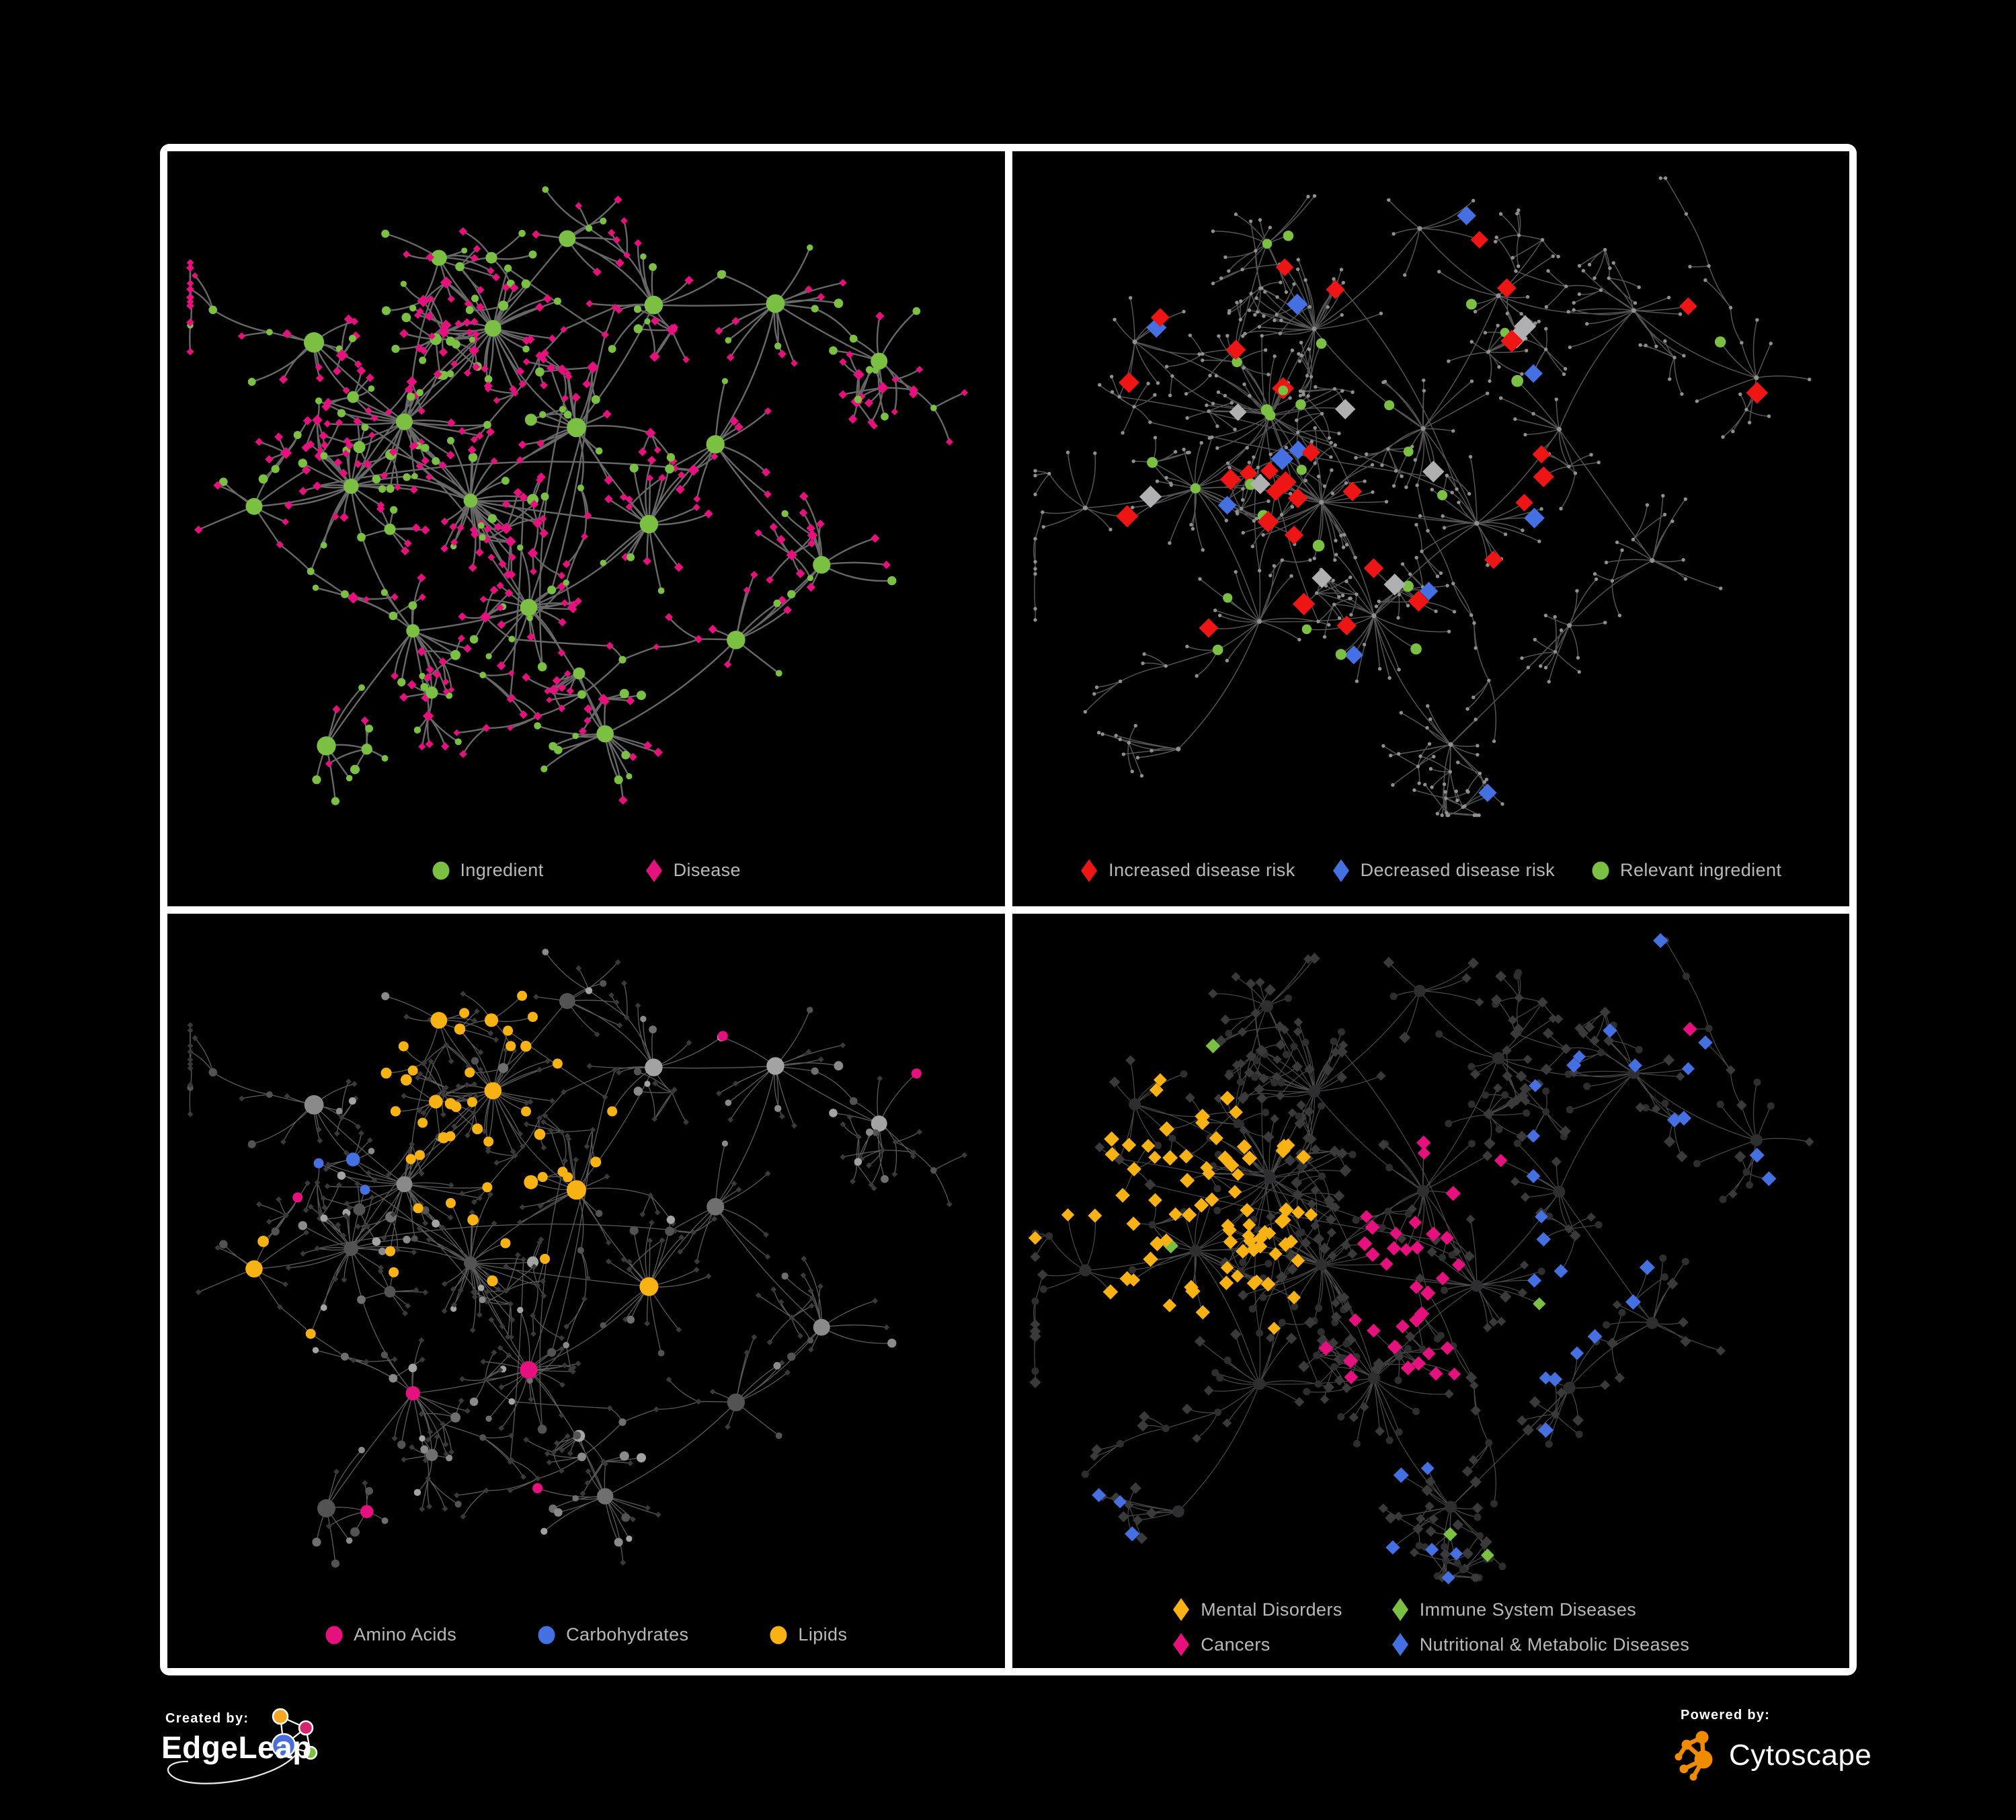  I want to click on legend-item-relevant-ingredient: Relevant ingredient, so click(1686, 870).